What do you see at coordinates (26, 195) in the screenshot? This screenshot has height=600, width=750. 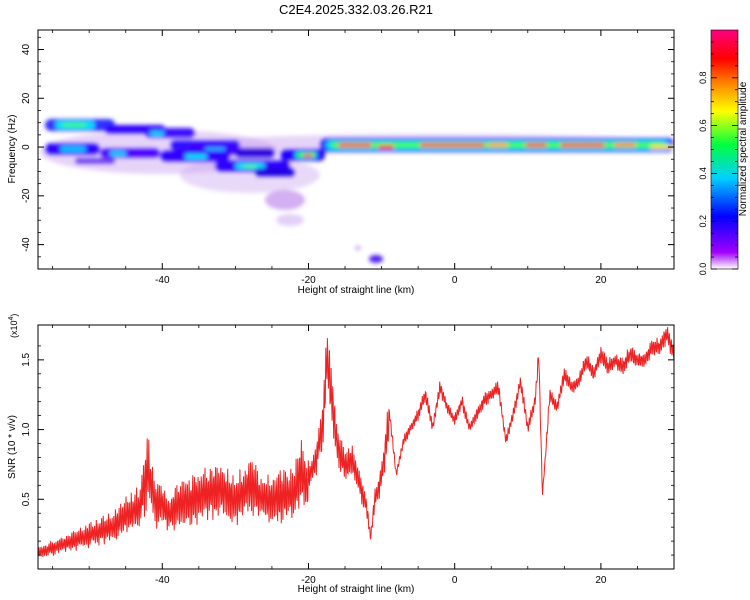 I see `y-tick-label: -20` at bounding box center [26, 195].